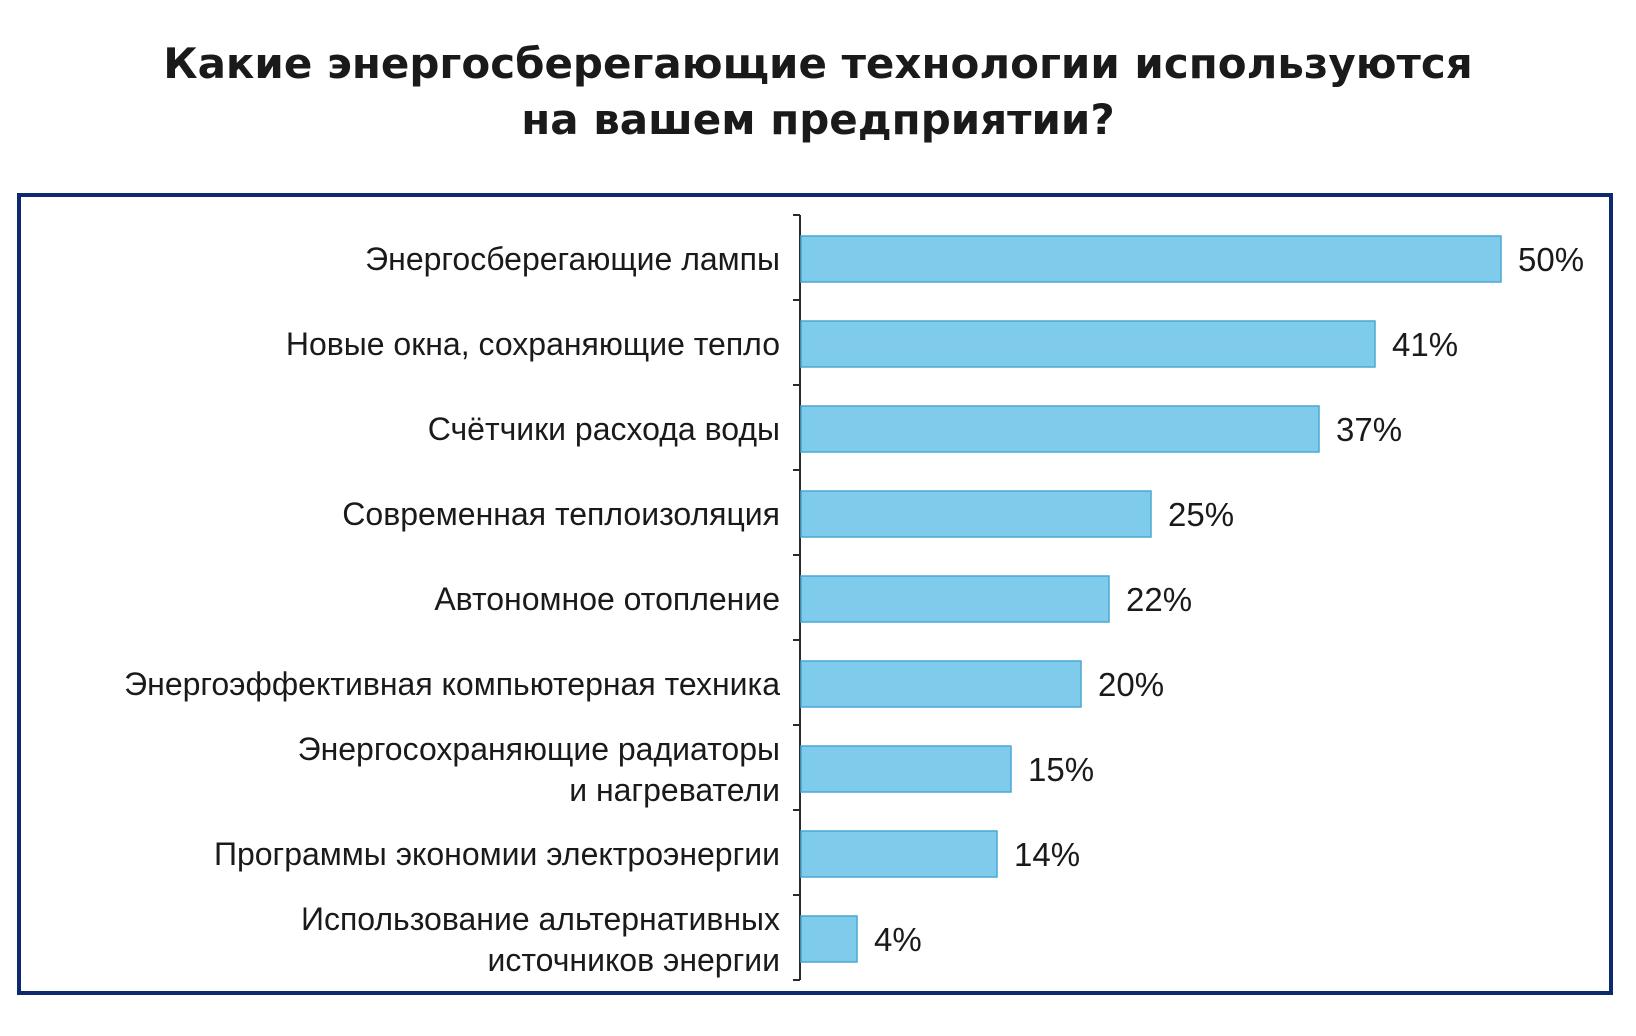 This screenshot has height=1036, width=1636. What do you see at coordinates (1201, 514) in the screenshot?
I see `value-label: 25%` at bounding box center [1201, 514].